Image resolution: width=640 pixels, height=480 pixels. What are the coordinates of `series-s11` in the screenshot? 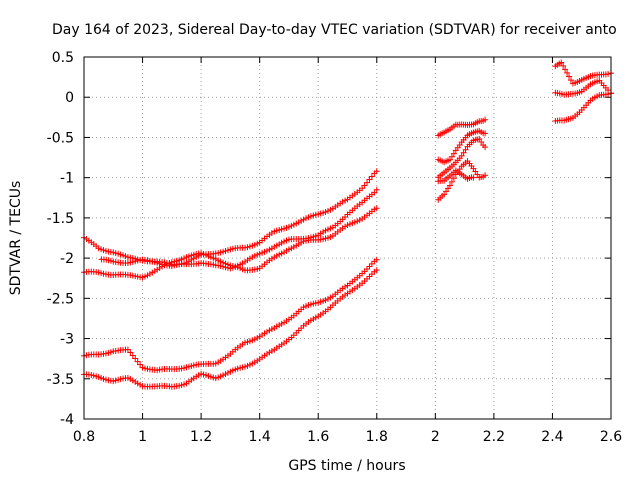 It's located at (583, 73).